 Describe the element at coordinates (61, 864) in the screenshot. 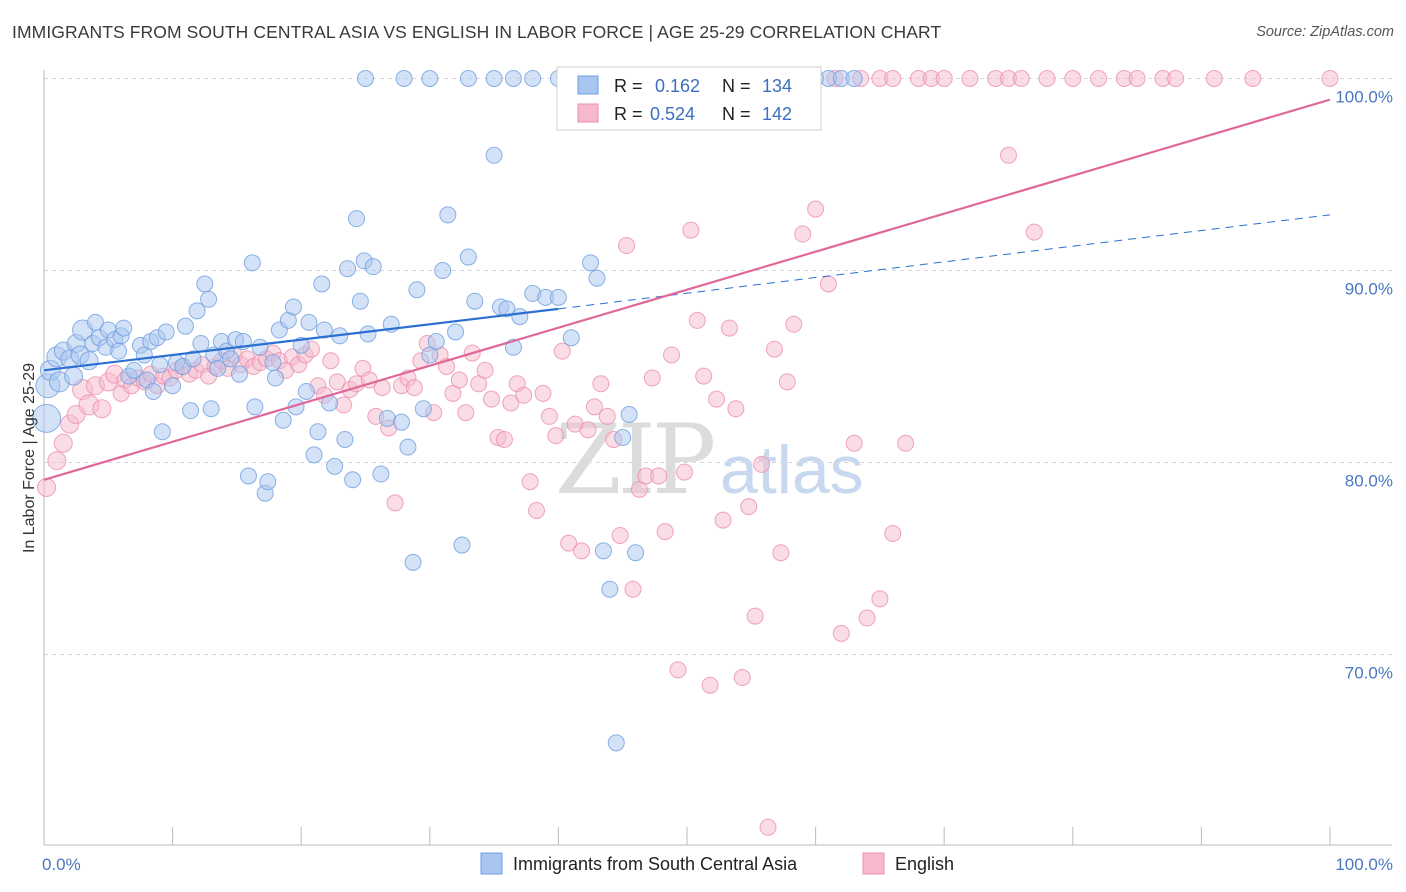

I see `x-tick-label: 0.0%` at that location.